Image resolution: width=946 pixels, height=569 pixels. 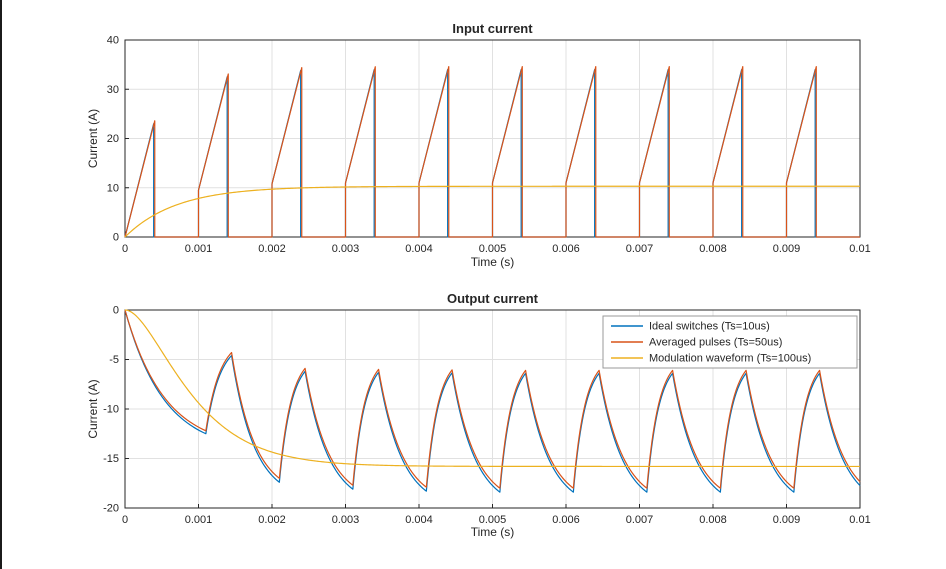 I want to click on output-y-axis-label: Current (A), so click(x=93, y=408).